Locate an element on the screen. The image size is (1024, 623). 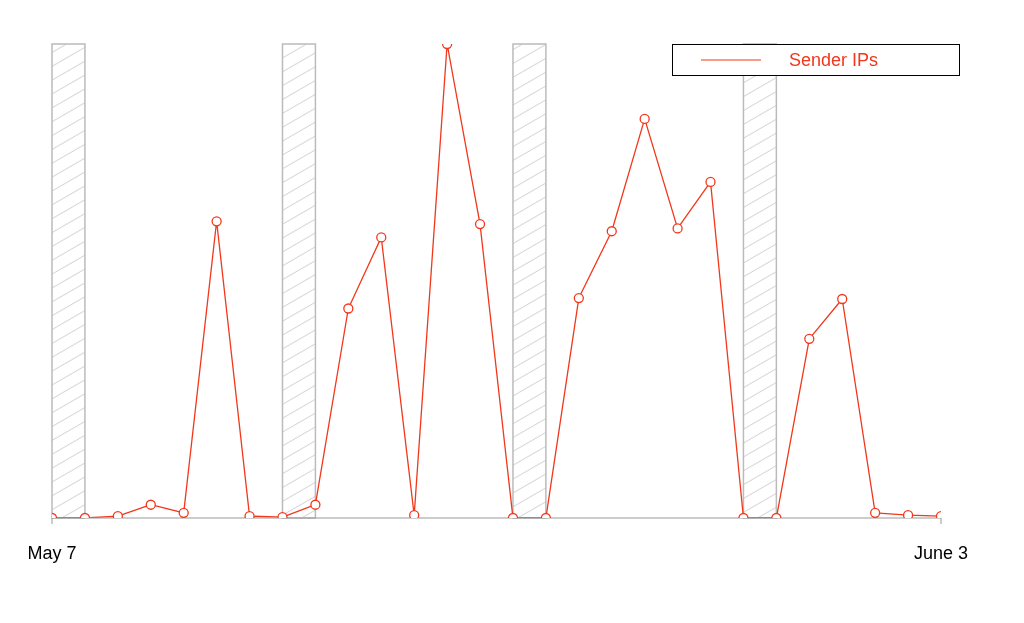
x-tick-label: May 7 is located at coordinates (52, 552).